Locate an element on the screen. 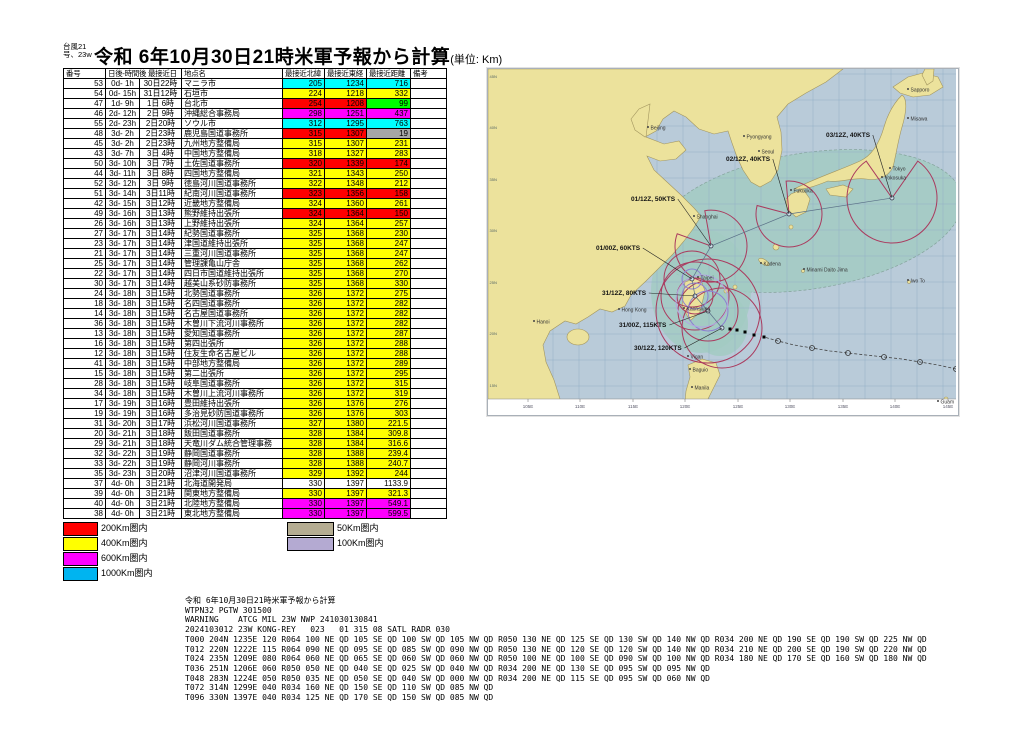 The height and width of the screenshot is (742, 1012). table-row: 34 3d- 18h 3日15時 木曽川上流河川事務所 326 1372 319 is located at coordinates (255, 393).